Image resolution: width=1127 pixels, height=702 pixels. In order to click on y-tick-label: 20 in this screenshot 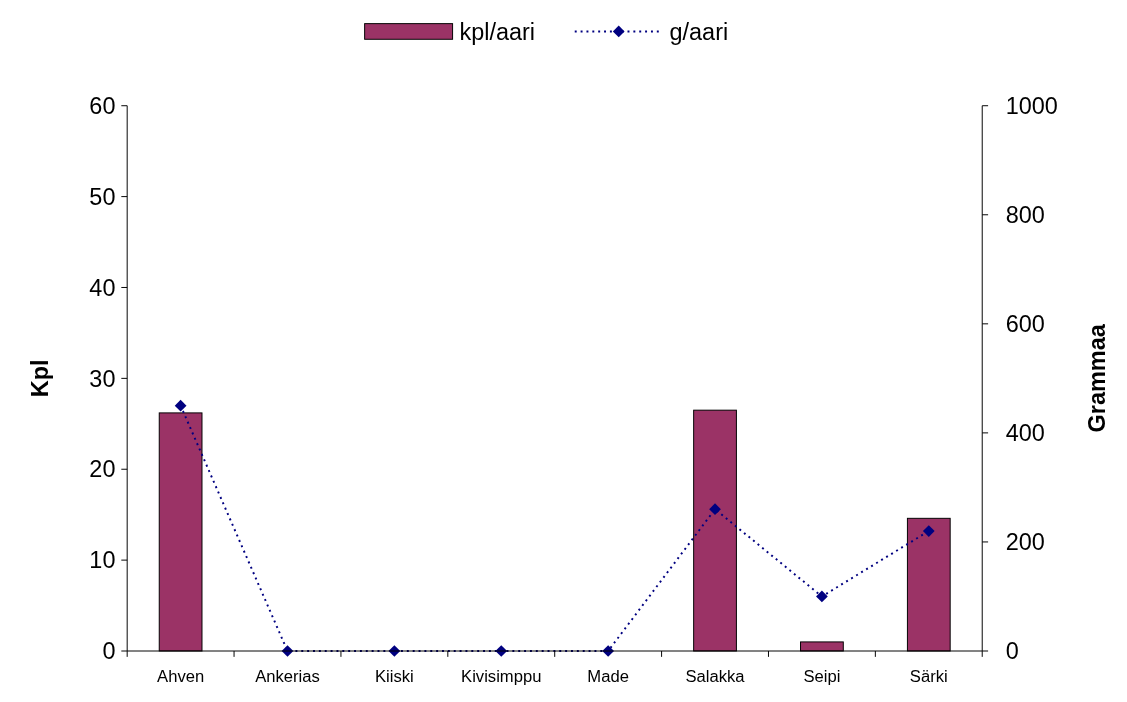, I will do `click(102, 469)`.